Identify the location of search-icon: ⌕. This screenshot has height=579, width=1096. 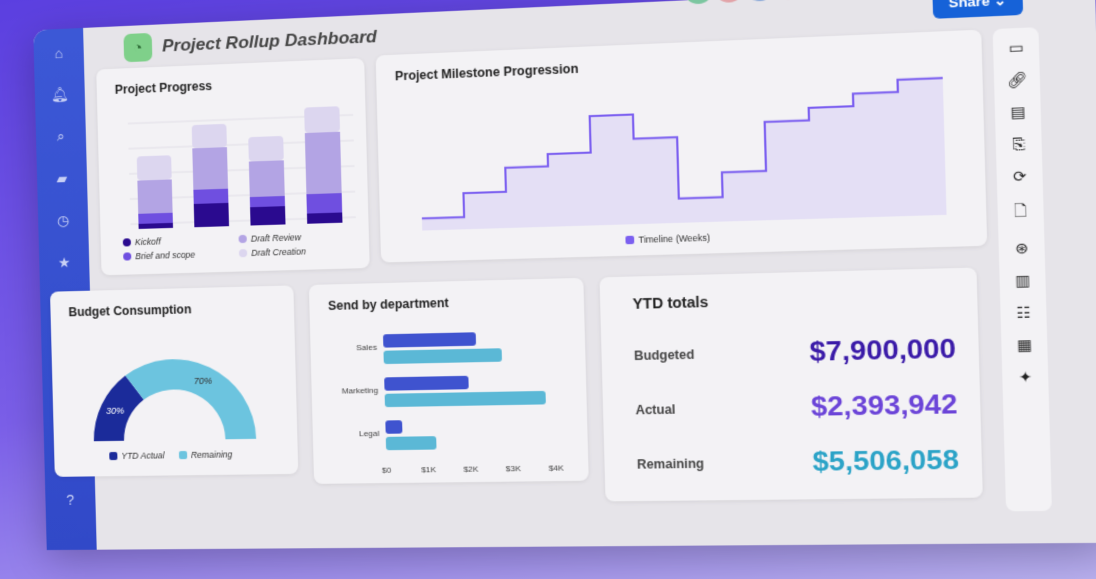
(61, 136).